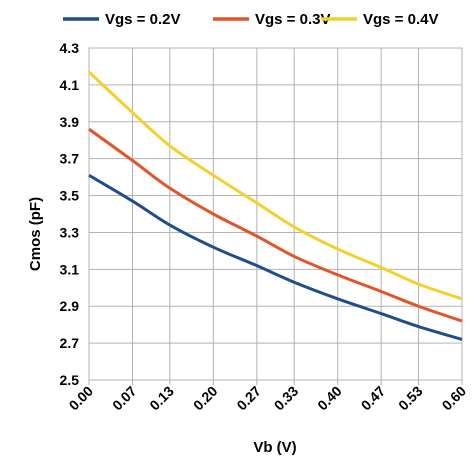 Image resolution: width=474 pixels, height=474 pixels. Describe the element at coordinates (142, 19) in the screenshot. I see `legend-label: Vgs = 0.2V` at that location.